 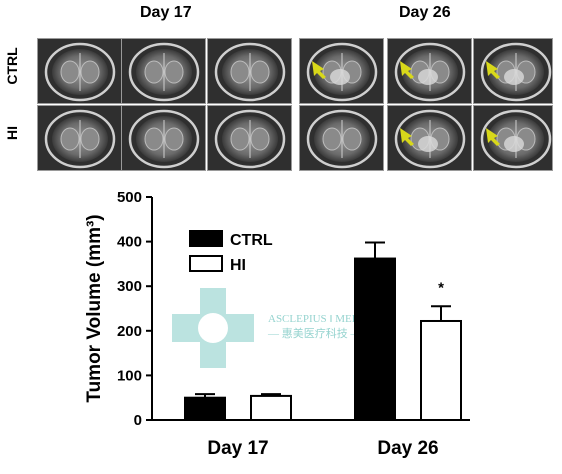 I want to click on y-tick-label-400: 400, so click(x=129, y=242).